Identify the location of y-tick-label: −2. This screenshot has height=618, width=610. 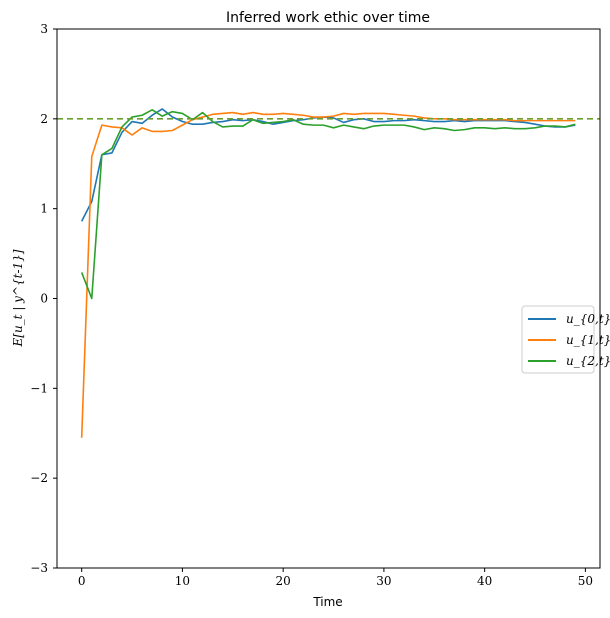
(39, 478).